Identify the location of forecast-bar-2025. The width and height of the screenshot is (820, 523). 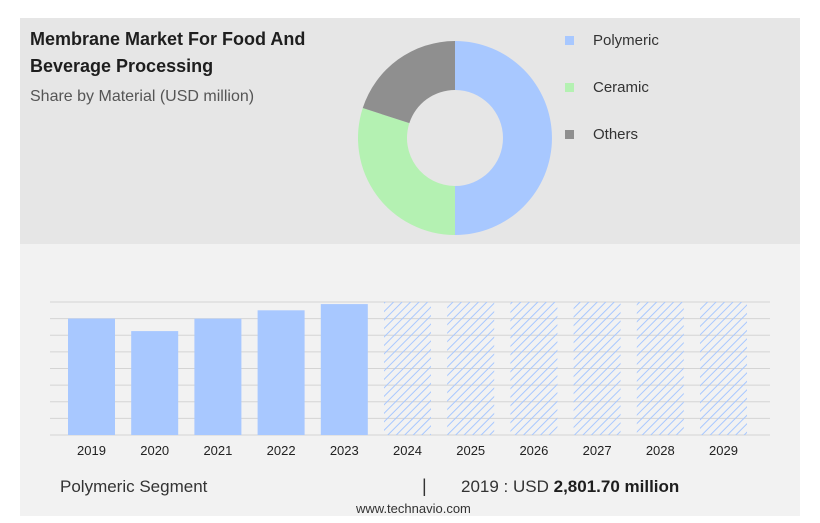
(471, 368).